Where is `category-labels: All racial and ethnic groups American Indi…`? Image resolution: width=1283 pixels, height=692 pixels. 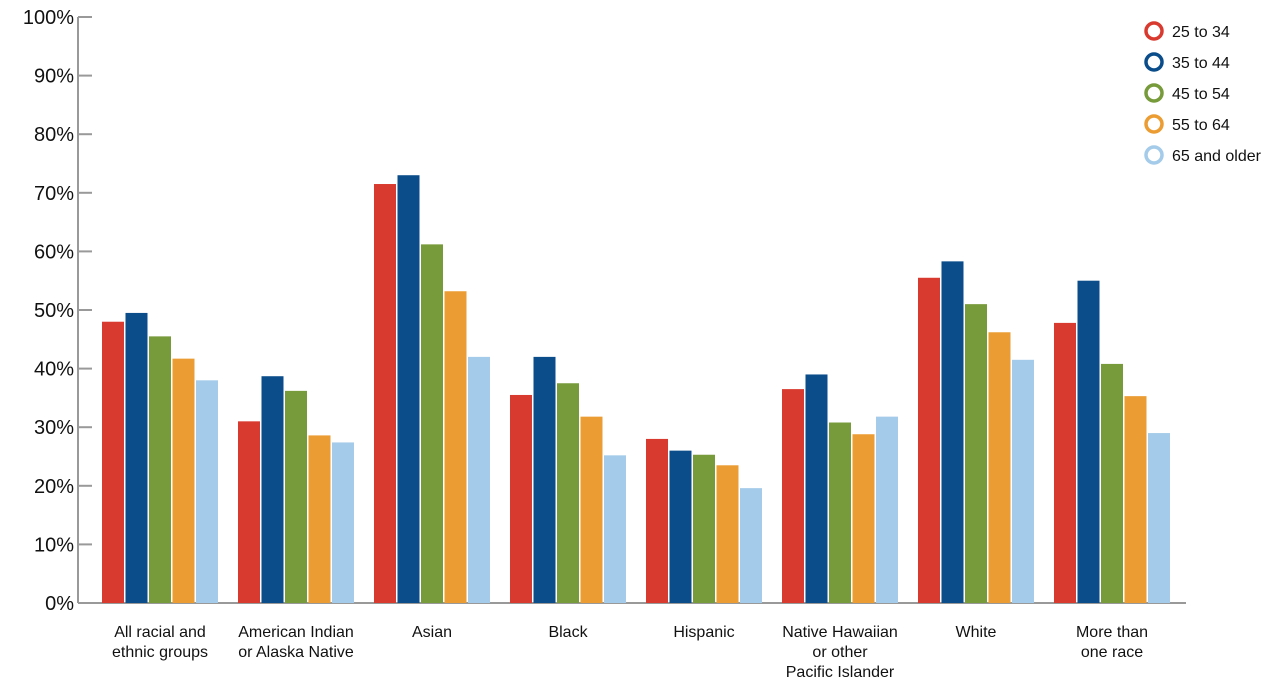
category-labels: All racial and ethnic groups American Indi… is located at coordinates (630, 652).